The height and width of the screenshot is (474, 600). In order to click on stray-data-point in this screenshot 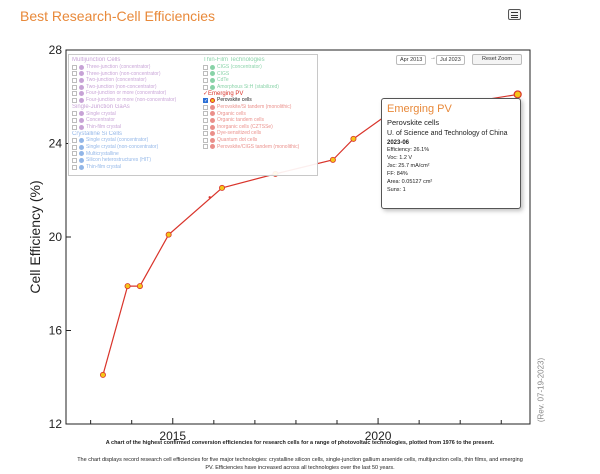, I will do `click(209, 197)`.